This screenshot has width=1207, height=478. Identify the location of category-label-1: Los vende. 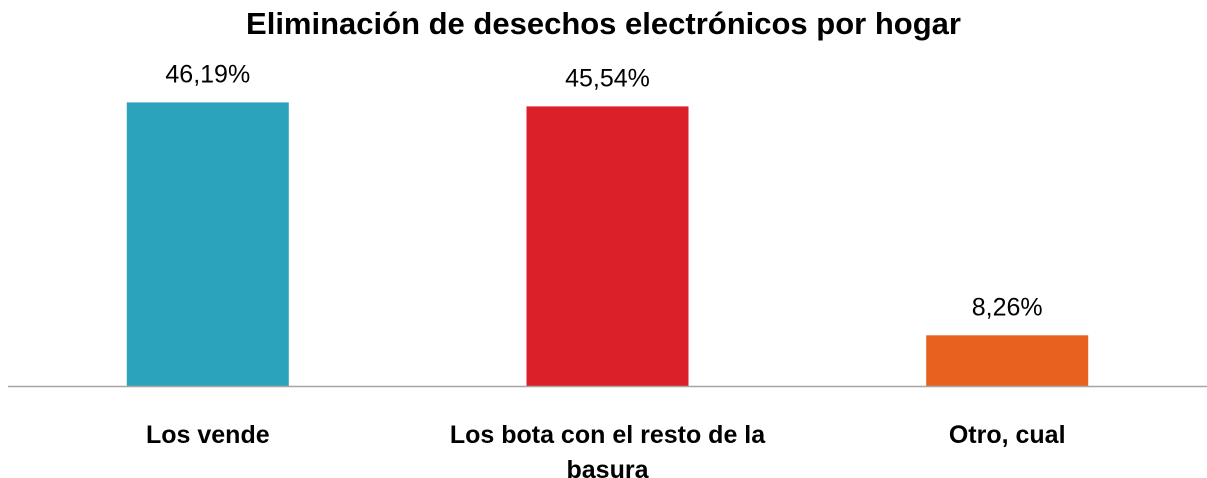
(208, 435).